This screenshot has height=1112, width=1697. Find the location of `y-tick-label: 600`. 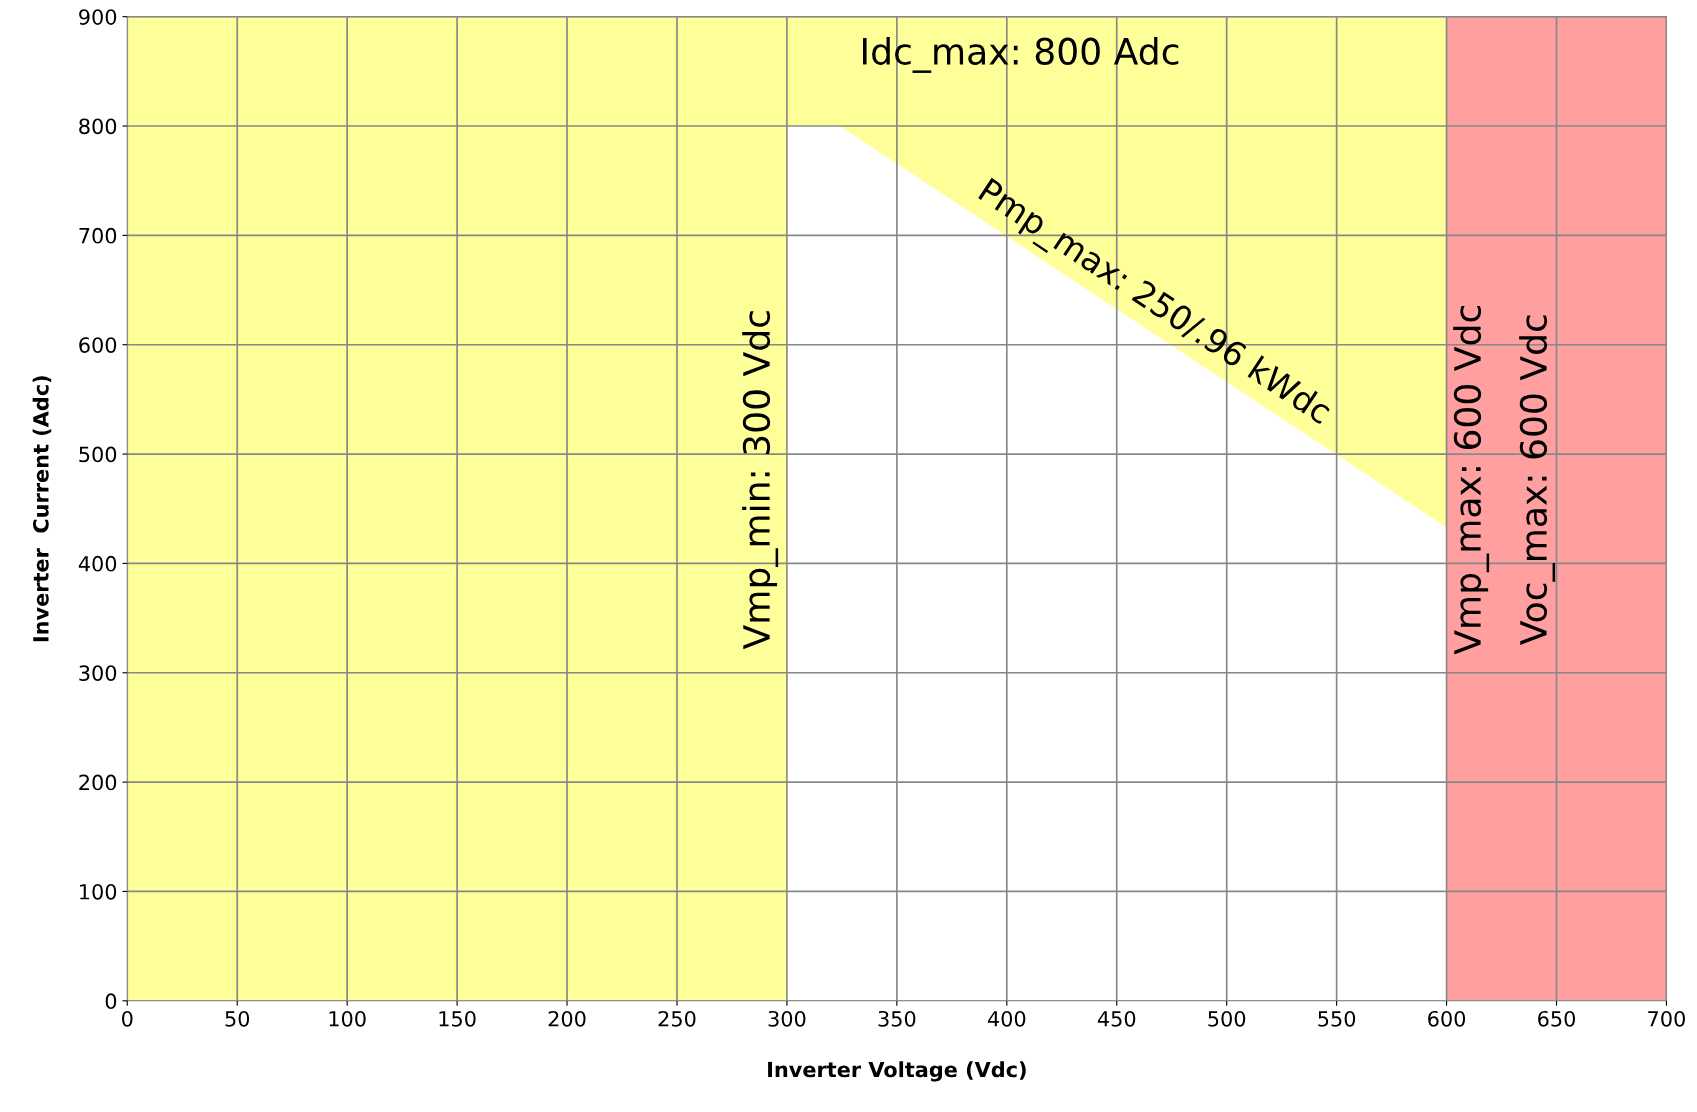

y-tick-label: 600 is located at coordinates (98, 345).